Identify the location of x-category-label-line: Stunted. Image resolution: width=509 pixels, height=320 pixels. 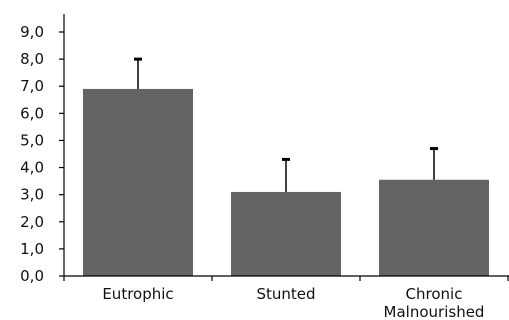
(285, 294).